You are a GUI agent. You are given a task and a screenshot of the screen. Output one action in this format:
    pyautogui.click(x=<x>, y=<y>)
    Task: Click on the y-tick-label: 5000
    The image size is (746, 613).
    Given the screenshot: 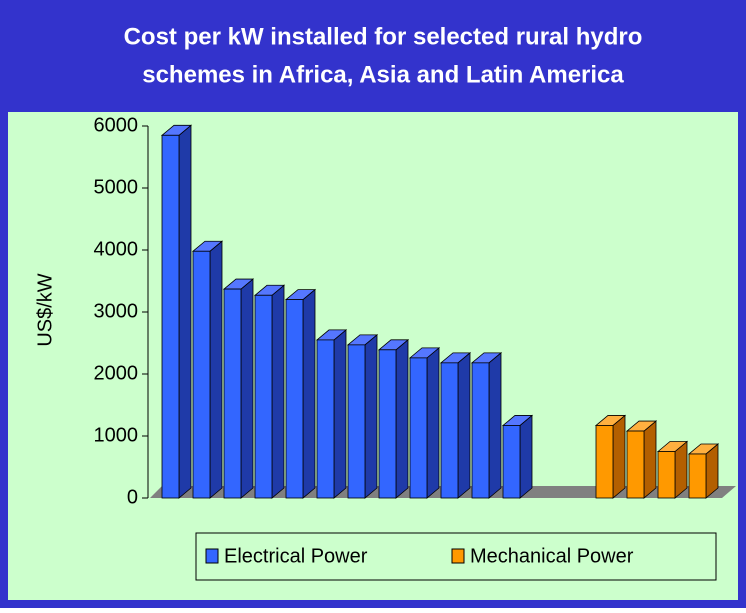 What is the action you would take?
    pyautogui.click(x=116, y=187)
    